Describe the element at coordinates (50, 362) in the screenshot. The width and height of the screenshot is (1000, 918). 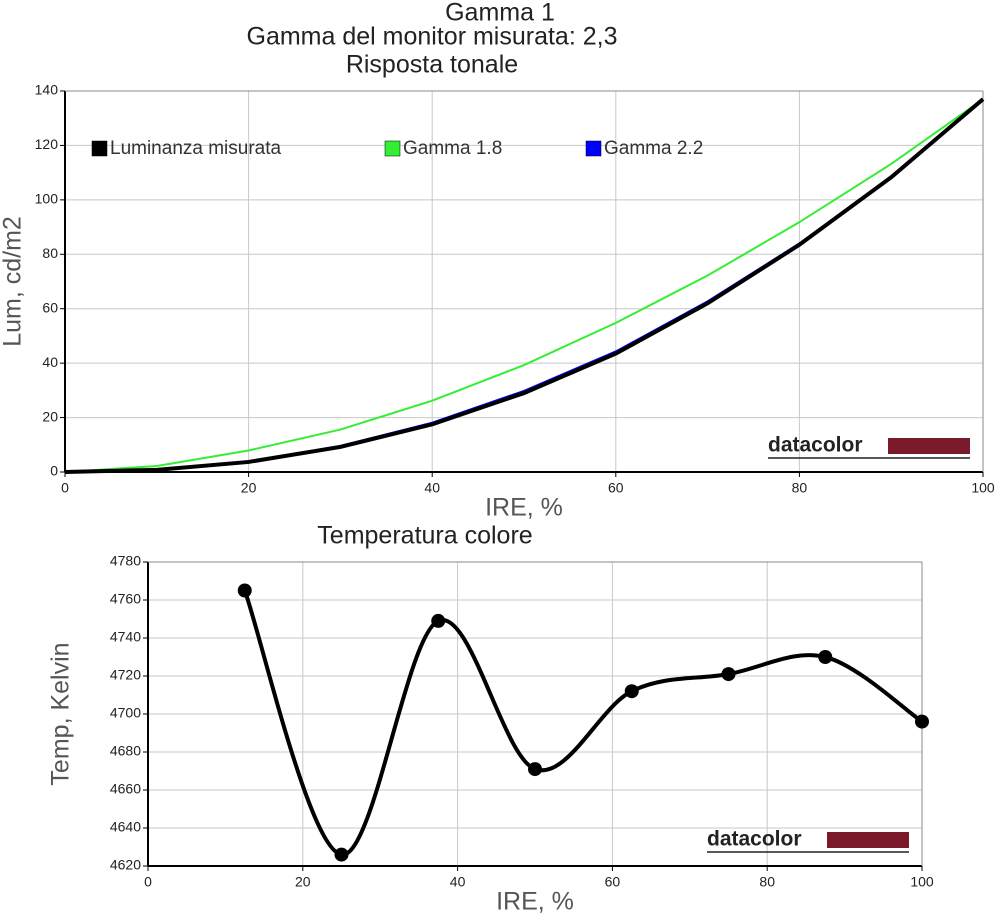
I see `y-tick-label: 40` at that location.